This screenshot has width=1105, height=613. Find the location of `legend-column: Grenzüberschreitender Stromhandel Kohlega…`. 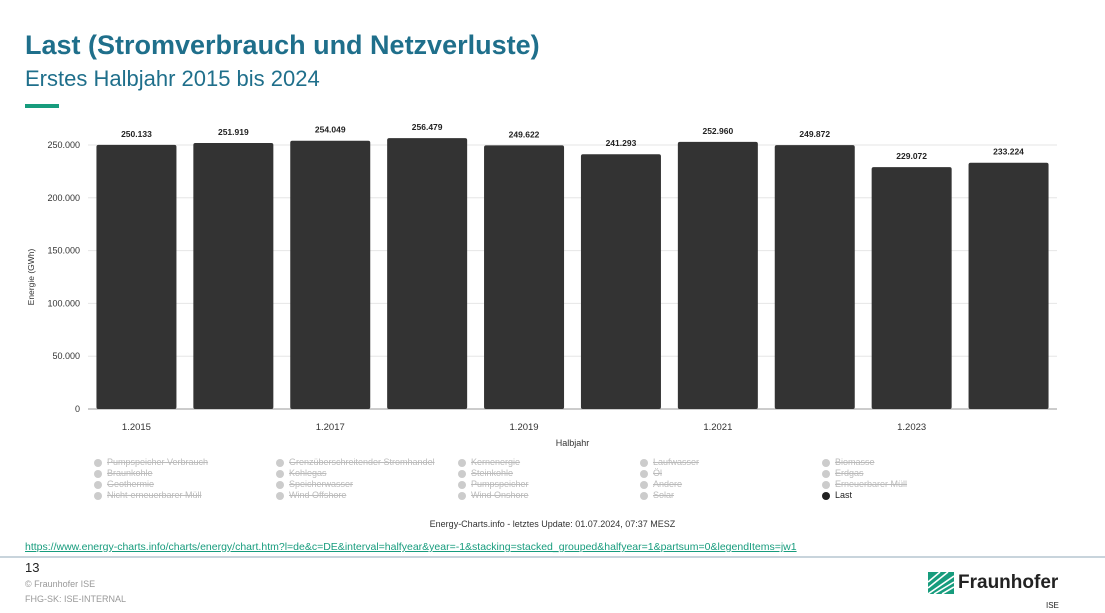

legend-column: Grenzüberschreitender Stromhandel Kohlega… is located at coordinates (355, 479).